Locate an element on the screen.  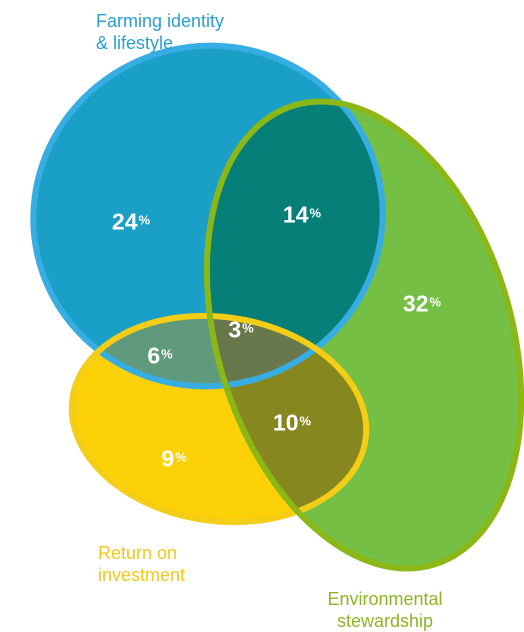
value-number: 32 is located at coordinates (415, 303).